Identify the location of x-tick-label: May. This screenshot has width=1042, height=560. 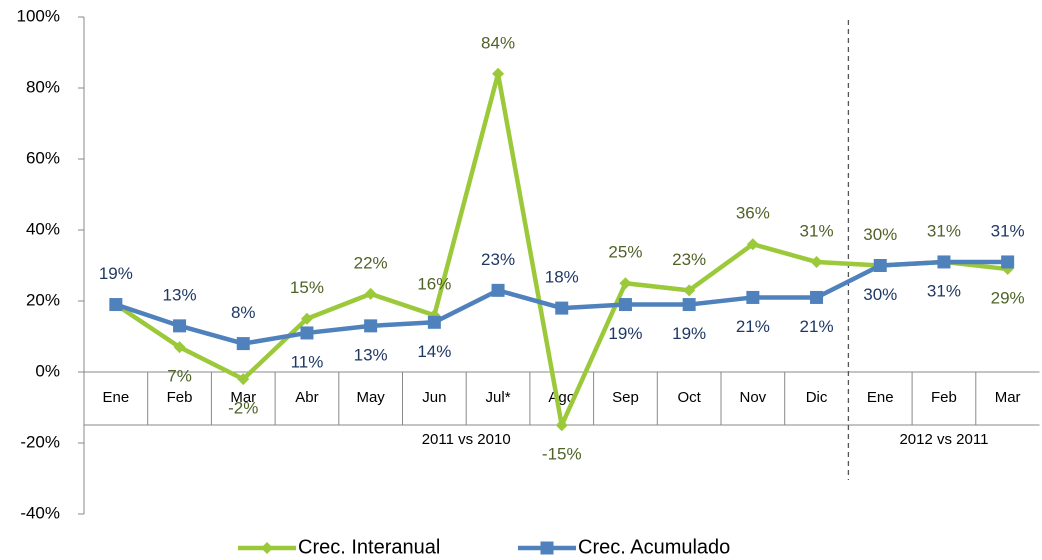
(370, 397).